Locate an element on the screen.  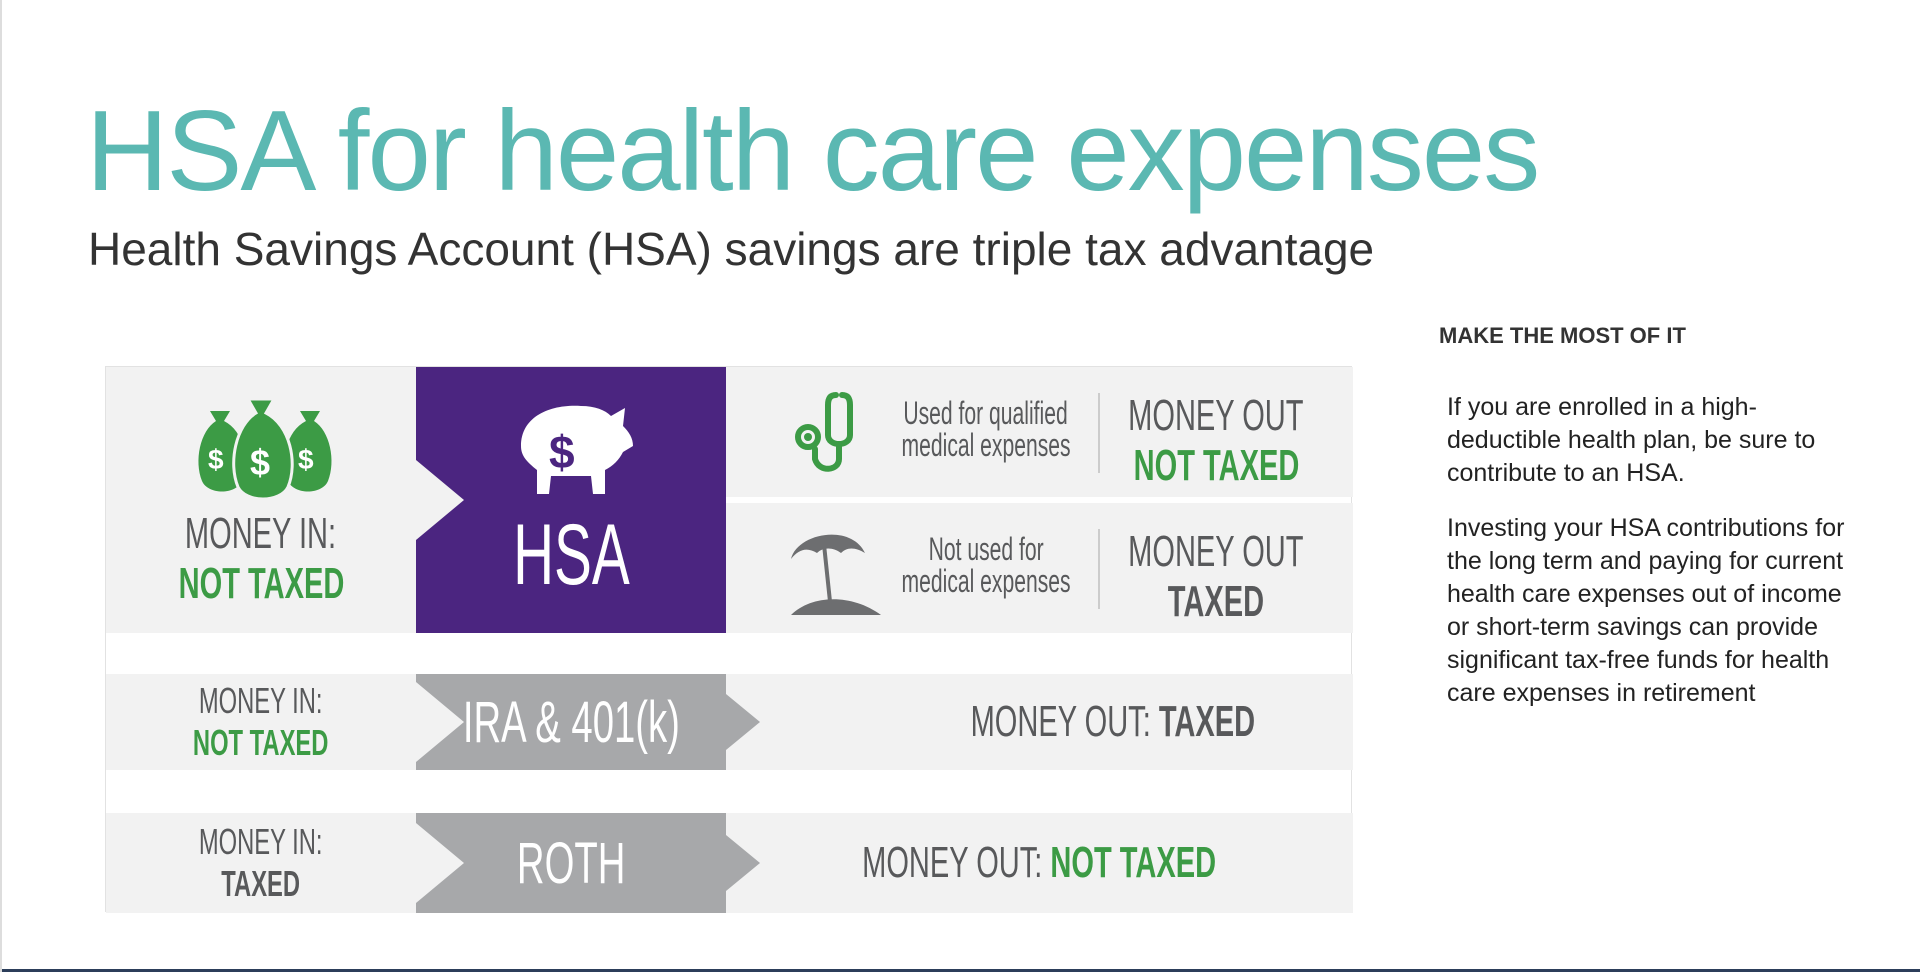
sidebar-heading: MAKE THE MOST OF IT is located at coordinates (1562, 335).